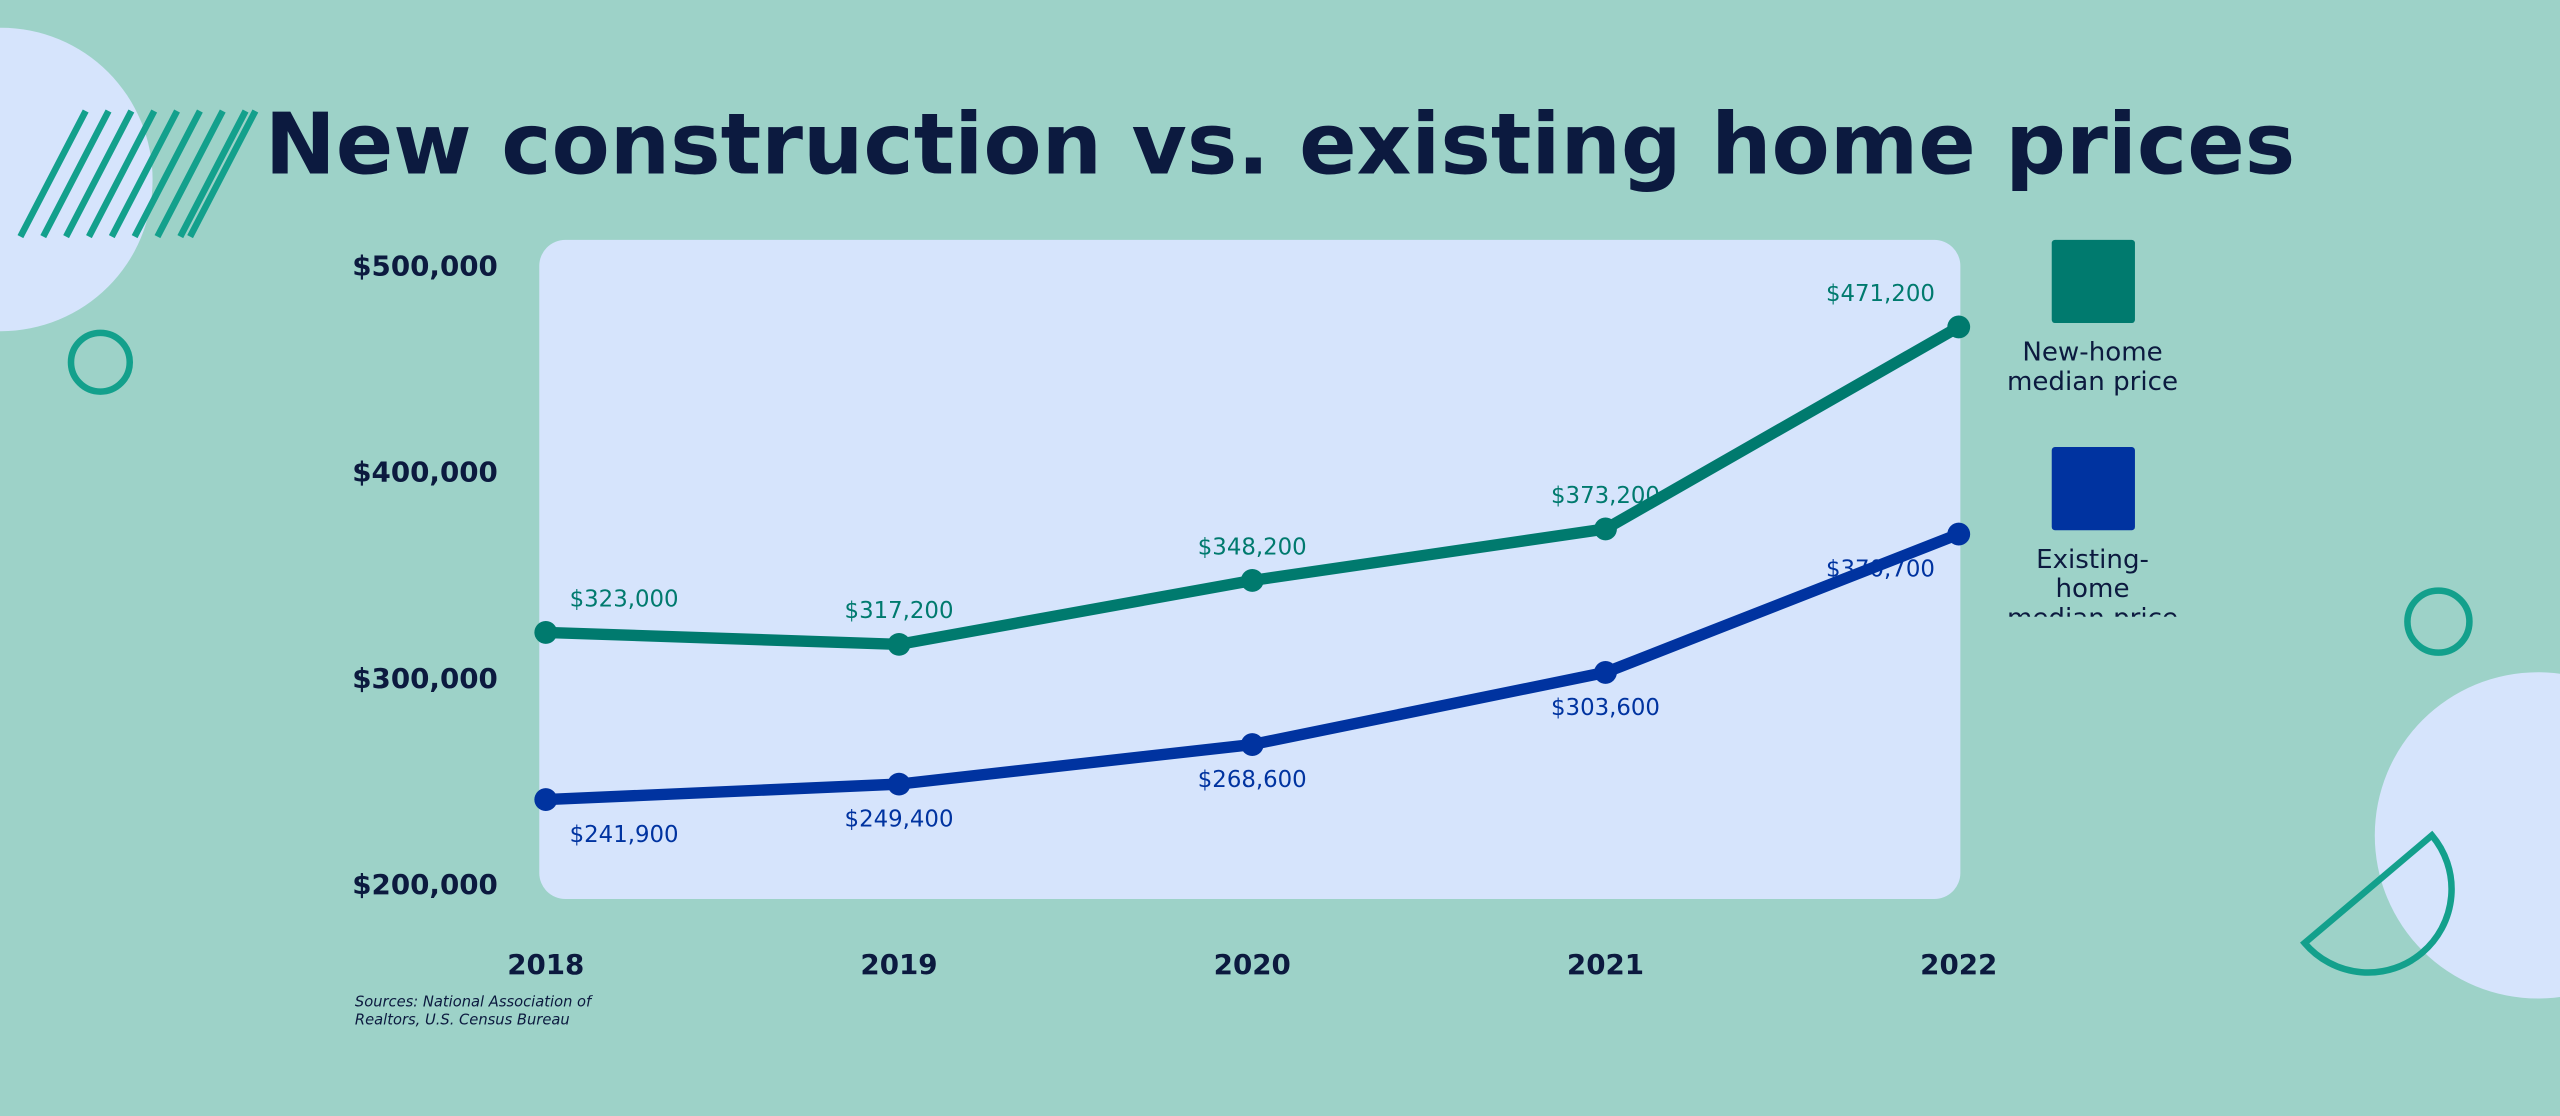 The height and width of the screenshot is (1116, 2560). I want to click on x-tick-label: 2021, so click(1605, 964).